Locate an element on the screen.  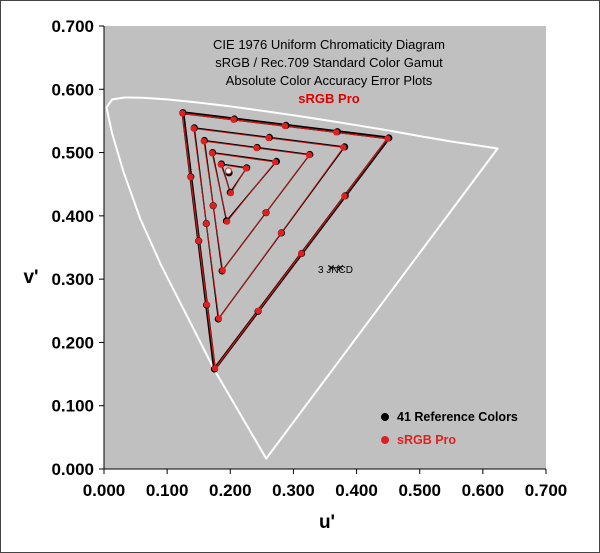
x-axis-title: u' is located at coordinates (327, 522).